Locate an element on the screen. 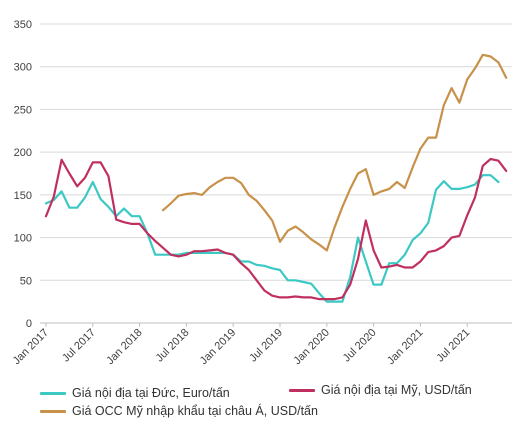 This screenshot has width=530, height=435. y-tick-label: 0 is located at coordinates (29, 324).